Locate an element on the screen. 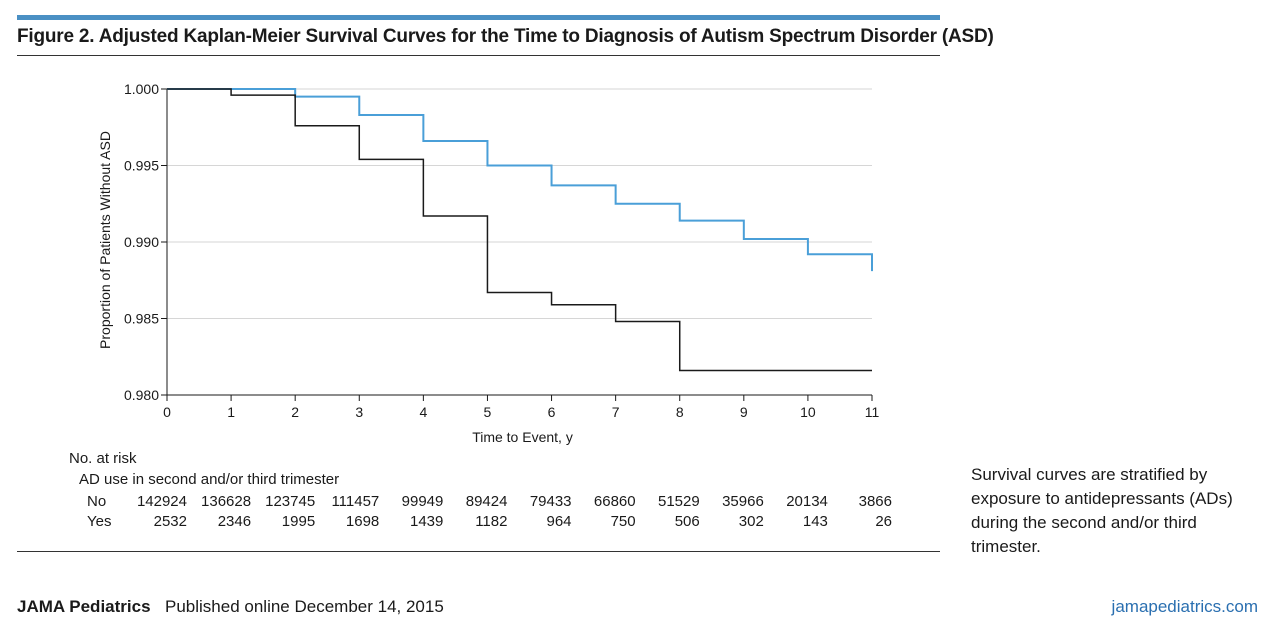  risk-table-cell: 142924 is located at coordinates (161, 501).